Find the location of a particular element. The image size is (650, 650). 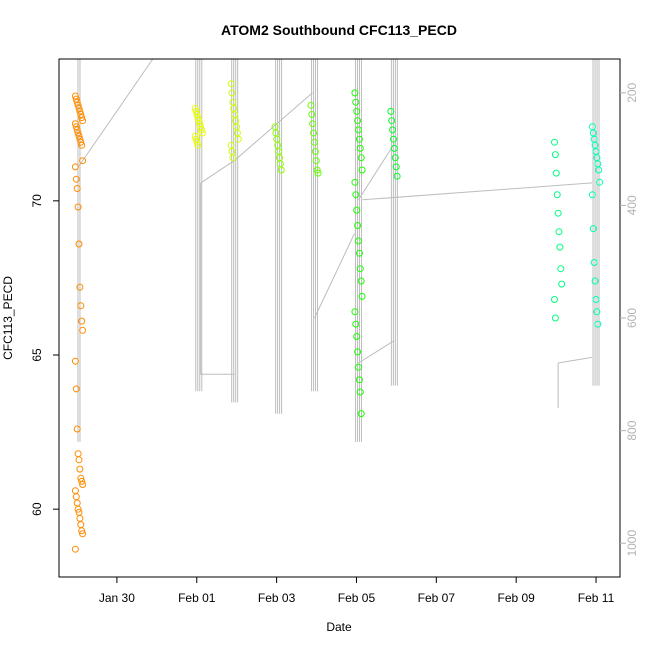

y-axis: 60 65 70 is located at coordinates (44, 355).